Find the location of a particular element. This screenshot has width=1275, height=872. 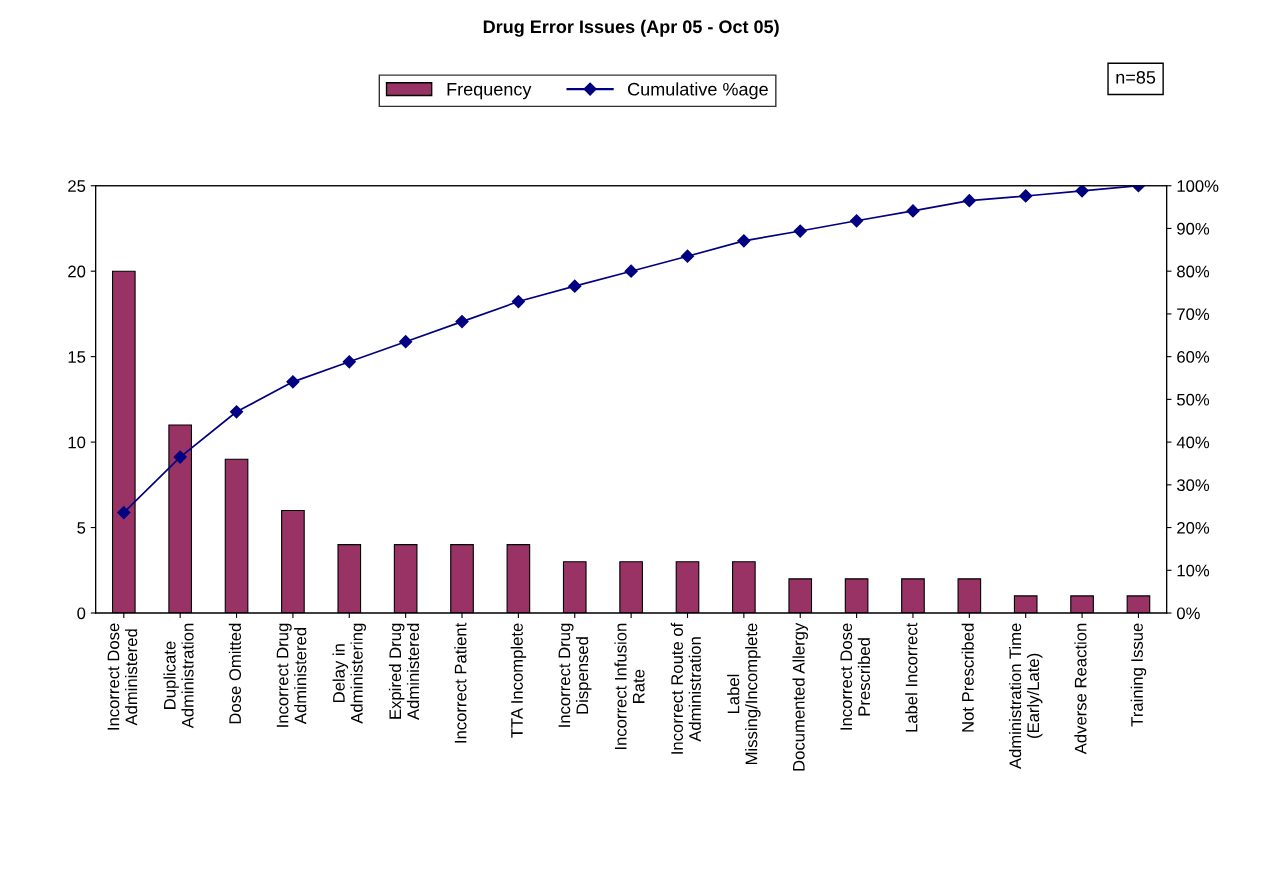

x-tick-label: Administration Time (Early/Late) is located at coordinates (1025, 696).